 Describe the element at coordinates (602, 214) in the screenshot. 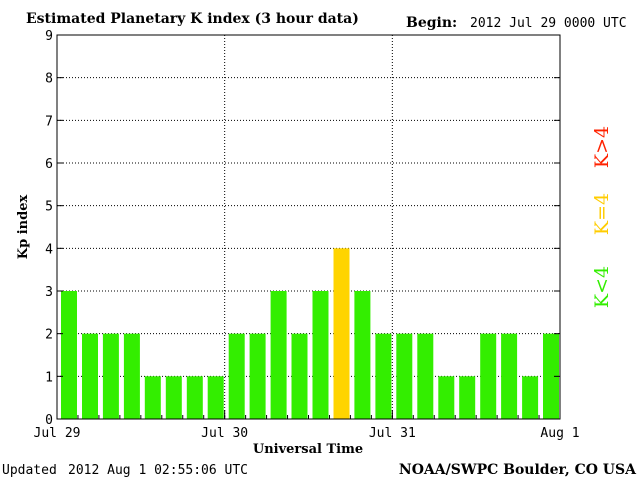

I see `legend-k-equal-4: K=4` at that location.